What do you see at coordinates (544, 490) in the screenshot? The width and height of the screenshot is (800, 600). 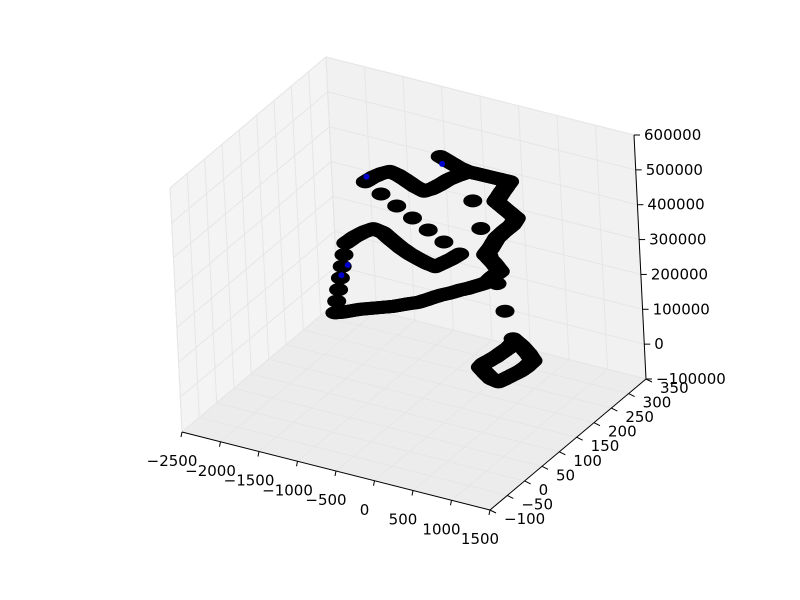 I see `y-tick-label: 0` at bounding box center [544, 490].